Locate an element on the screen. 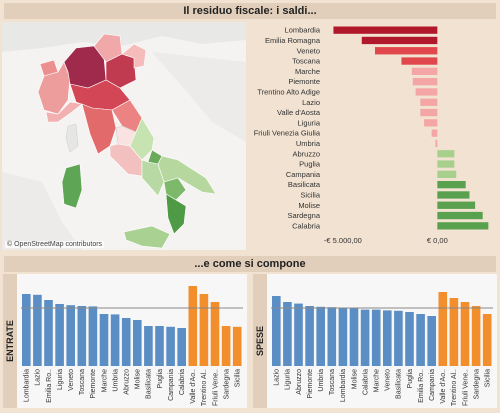 This screenshot has width=500, height=413. spese-category-label: Puglia is located at coordinates (410, 379).